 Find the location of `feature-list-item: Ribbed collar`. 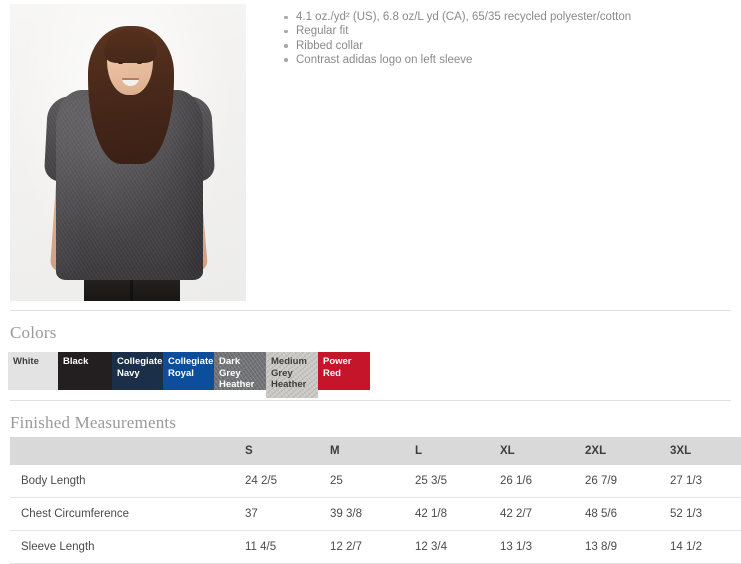

feature-list-item: Ribbed collar is located at coordinates (503, 46).